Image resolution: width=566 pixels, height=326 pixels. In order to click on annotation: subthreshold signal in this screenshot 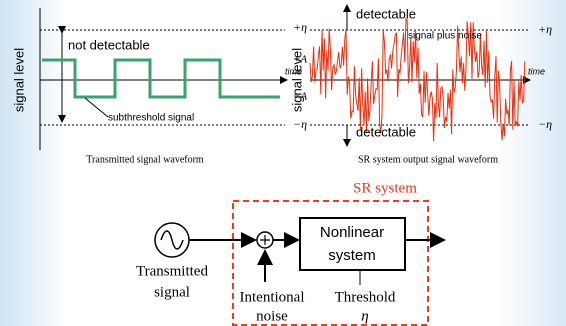, I will do `click(151, 118)`.